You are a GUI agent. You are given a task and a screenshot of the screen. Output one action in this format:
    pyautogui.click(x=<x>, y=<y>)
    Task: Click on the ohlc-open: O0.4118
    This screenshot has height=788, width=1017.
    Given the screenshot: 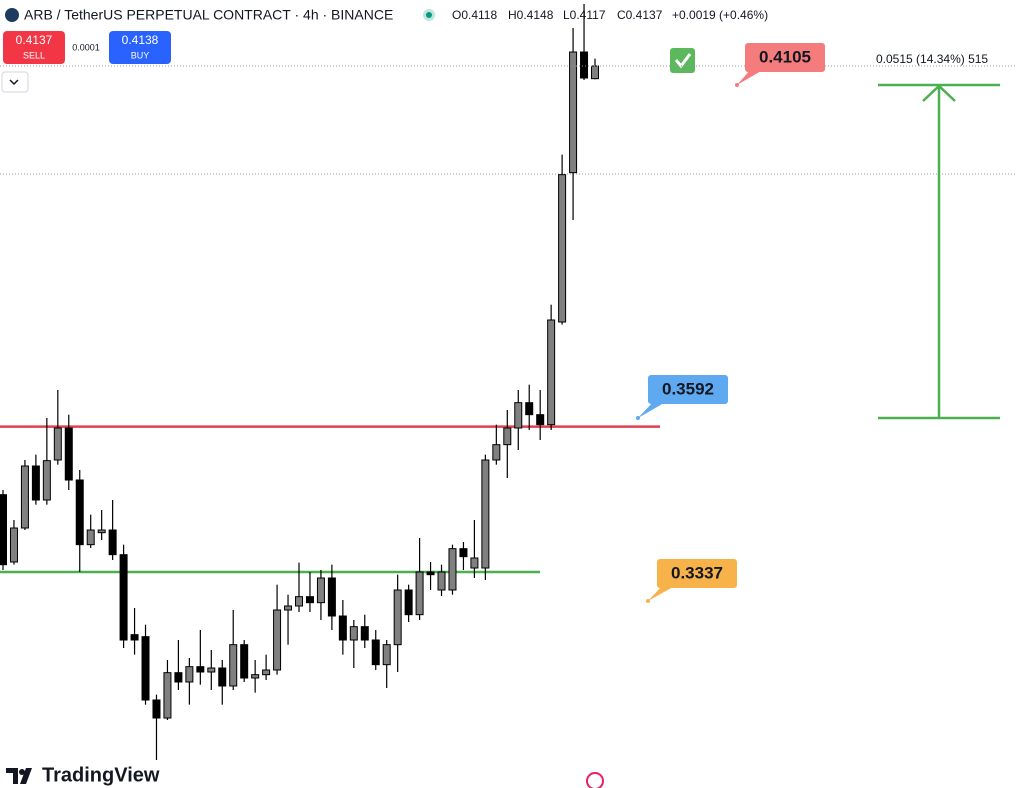 What is the action you would take?
    pyautogui.click(x=474, y=15)
    